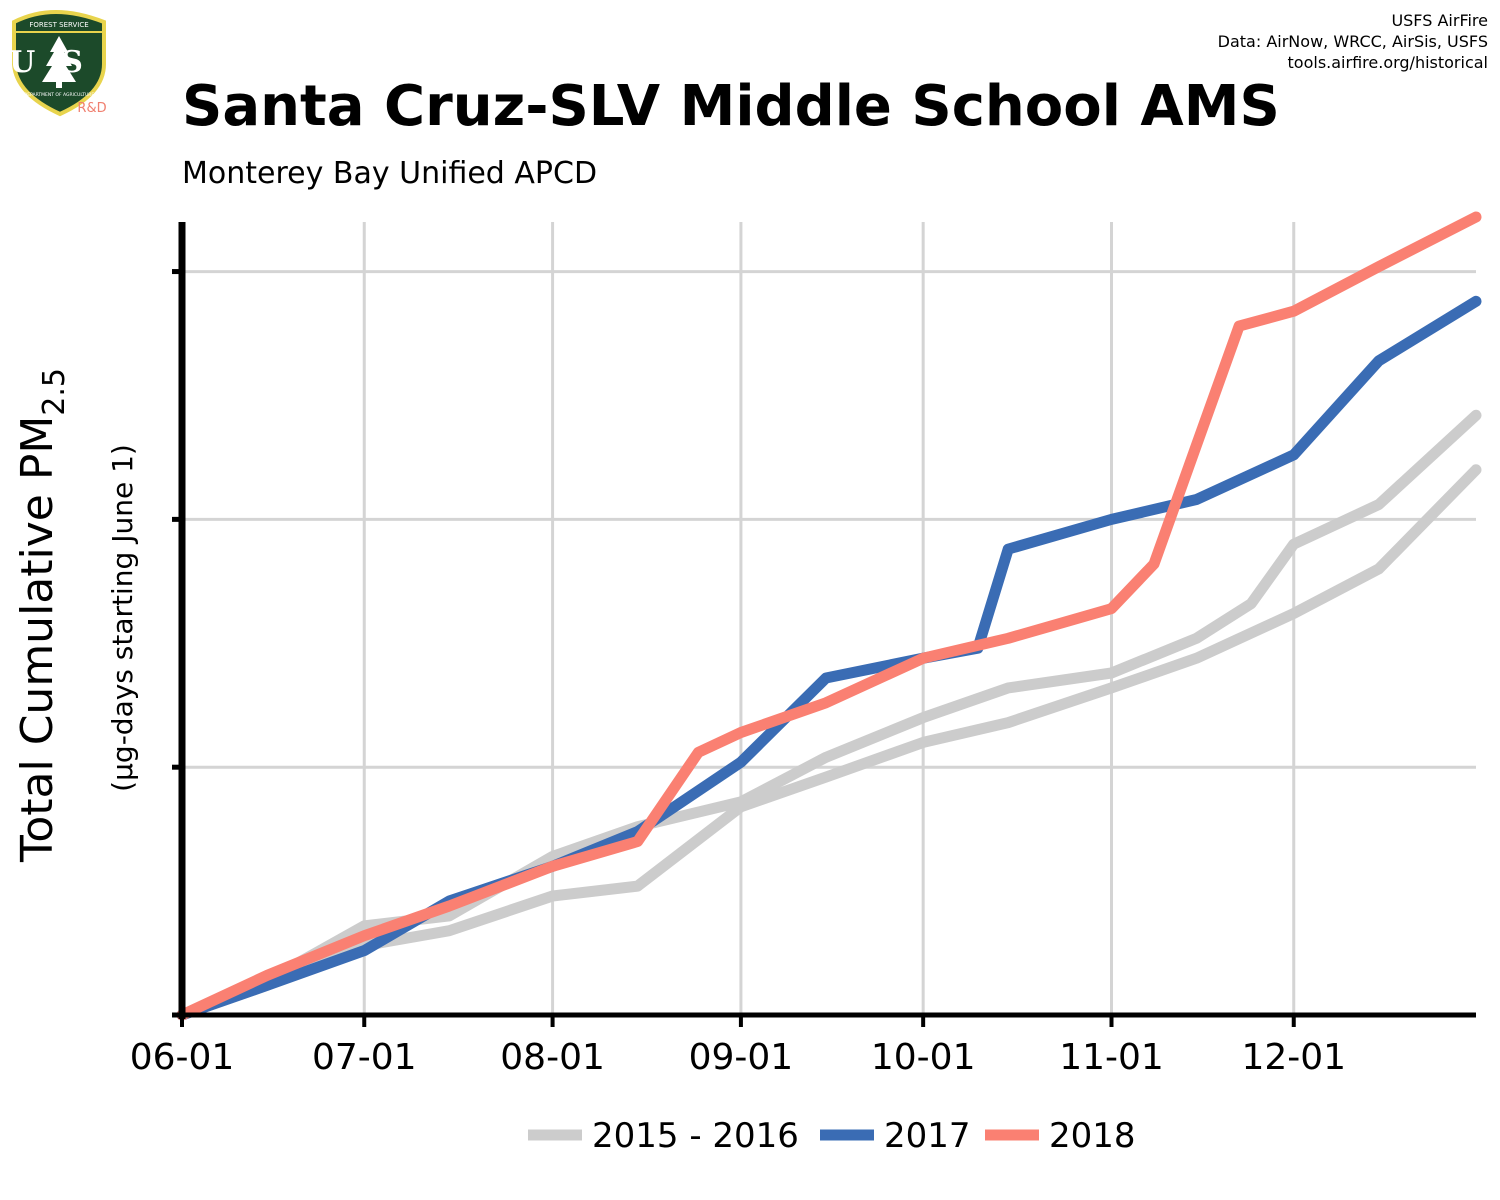 The image size is (1500, 1200). What do you see at coordinates (552, 1057) in the screenshot?
I see `x-tick-label: 08-01` at bounding box center [552, 1057].